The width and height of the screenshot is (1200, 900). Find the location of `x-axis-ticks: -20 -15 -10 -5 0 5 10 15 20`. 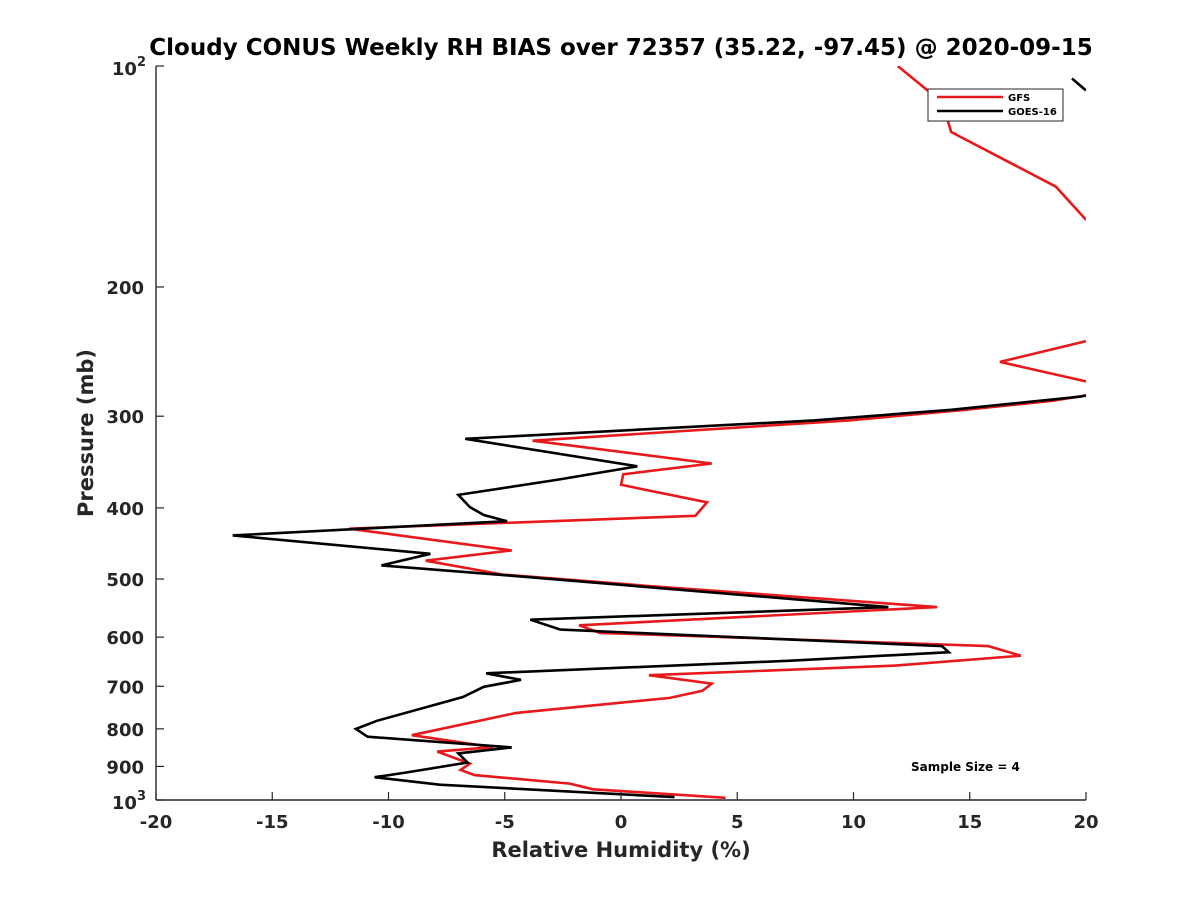

x-axis-ticks: -20 -15 -10 -5 0 5 10 15 20 is located at coordinates (619, 812).